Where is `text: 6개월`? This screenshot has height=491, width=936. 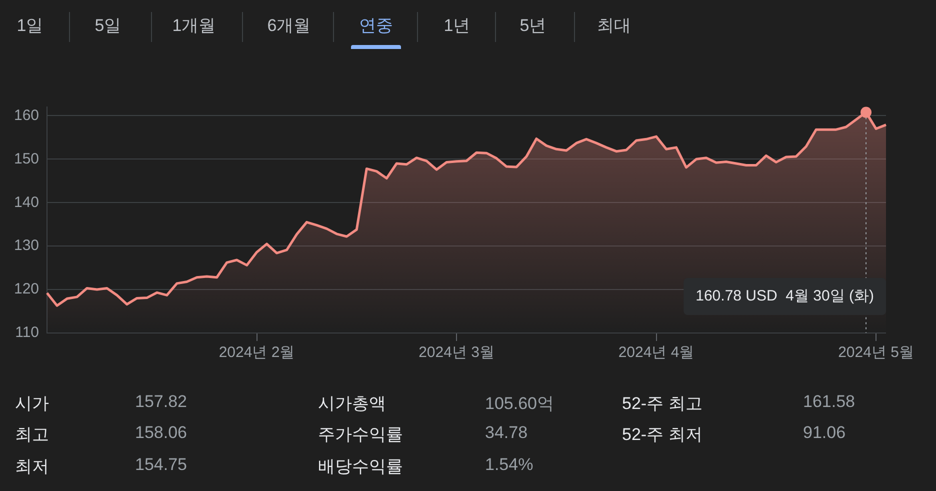 text: 6개월 is located at coordinates (289, 26).